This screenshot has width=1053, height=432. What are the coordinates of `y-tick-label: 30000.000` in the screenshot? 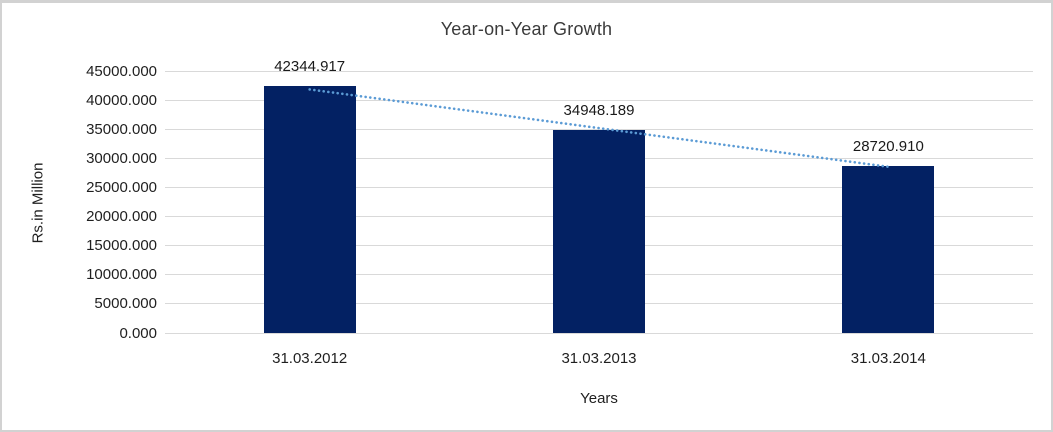 It's located at (121, 158).